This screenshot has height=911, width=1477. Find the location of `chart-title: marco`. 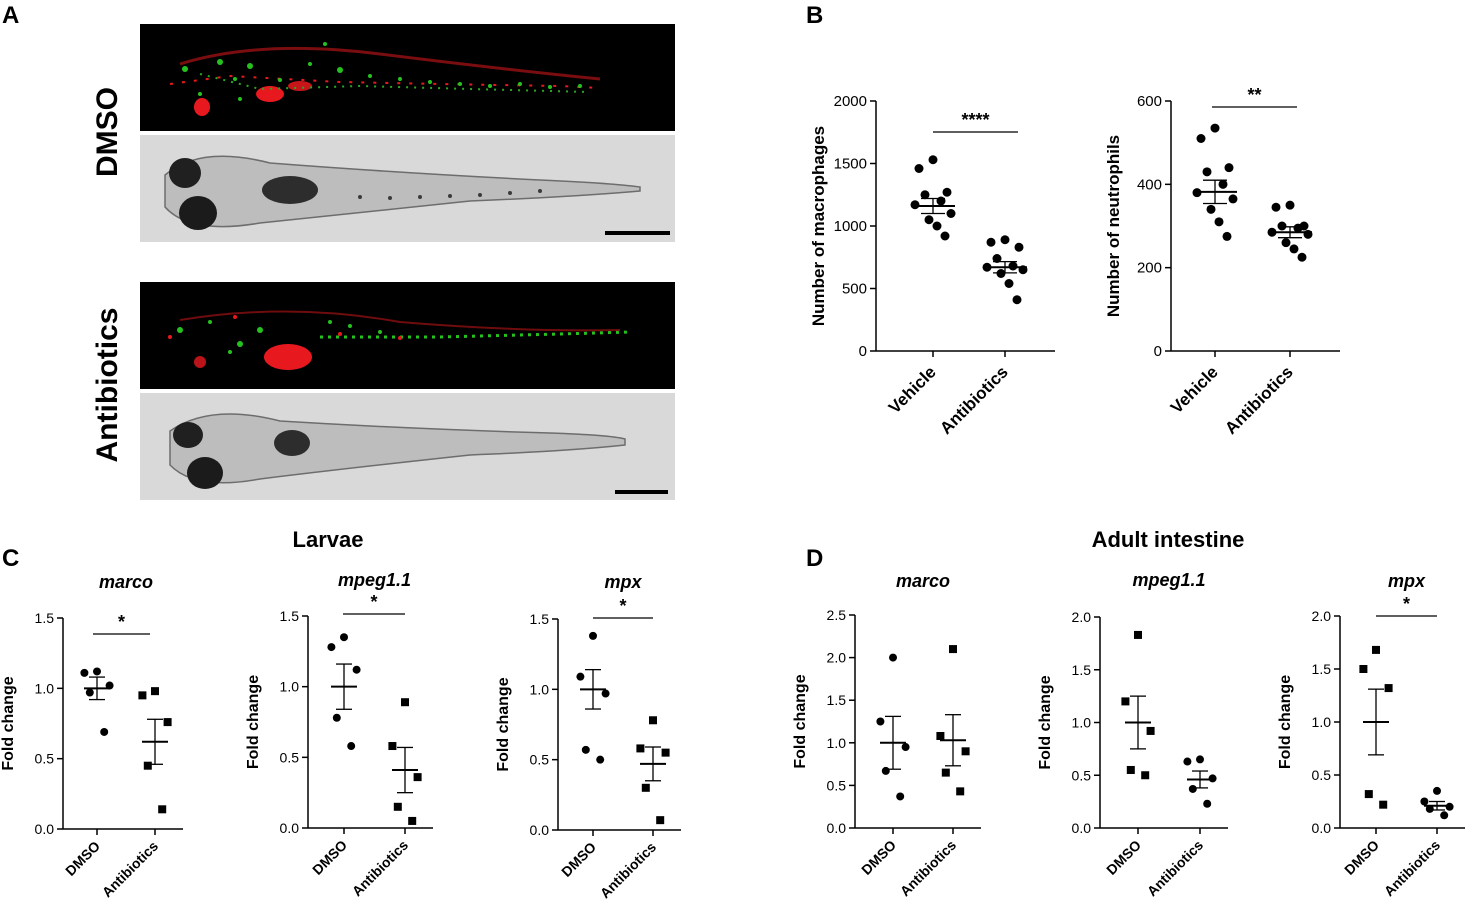

chart-title: marco is located at coordinates (126, 582).